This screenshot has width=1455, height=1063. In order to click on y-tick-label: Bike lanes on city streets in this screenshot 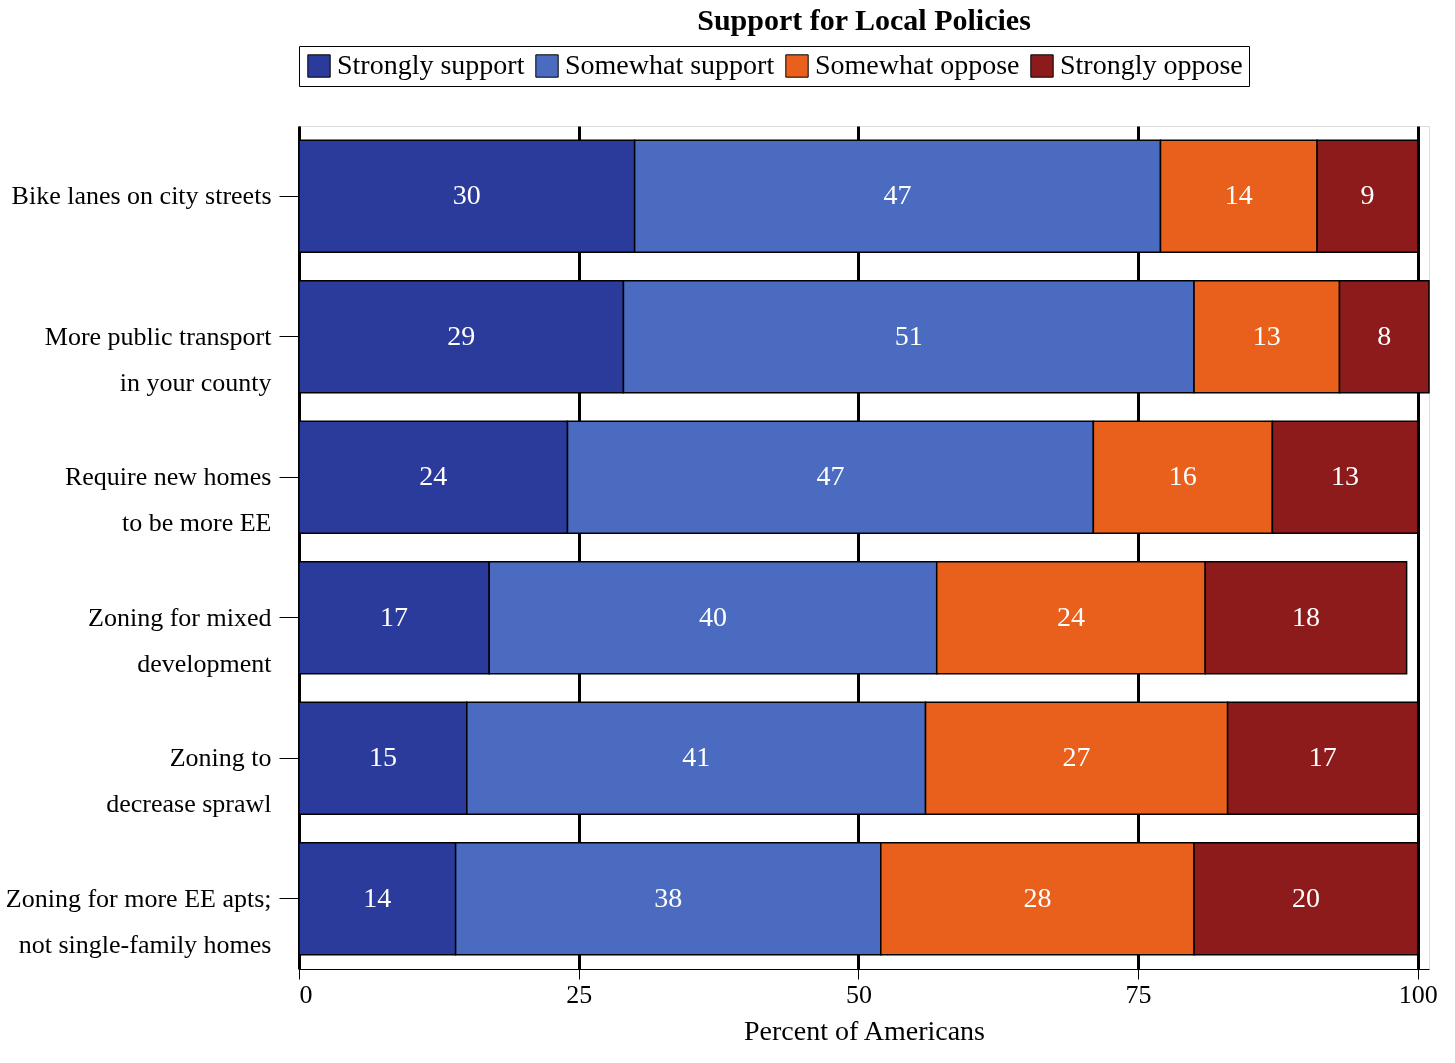, I will do `click(141, 196)`.